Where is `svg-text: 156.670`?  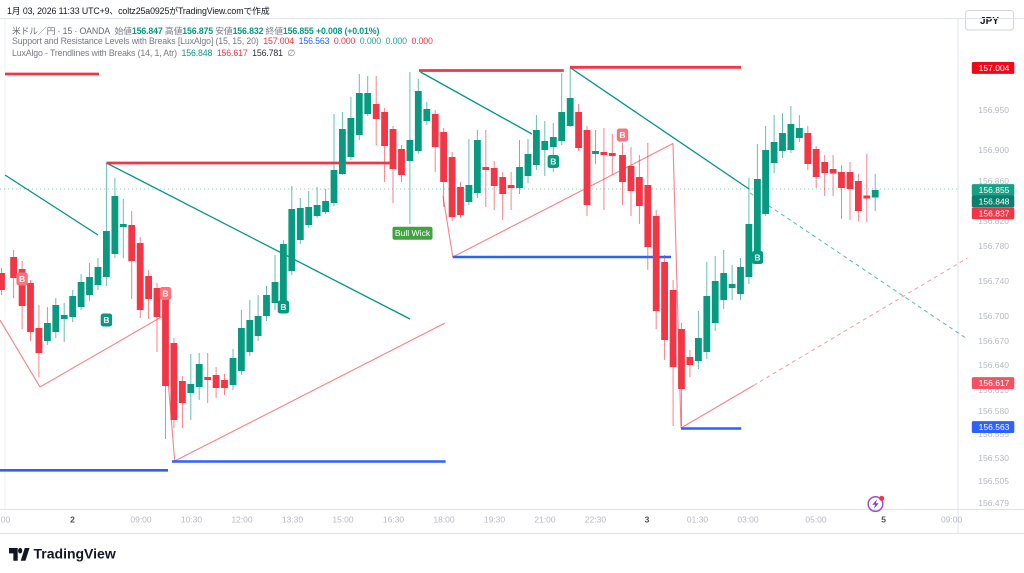
svg-text: 156.670 is located at coordinates (993, 341).